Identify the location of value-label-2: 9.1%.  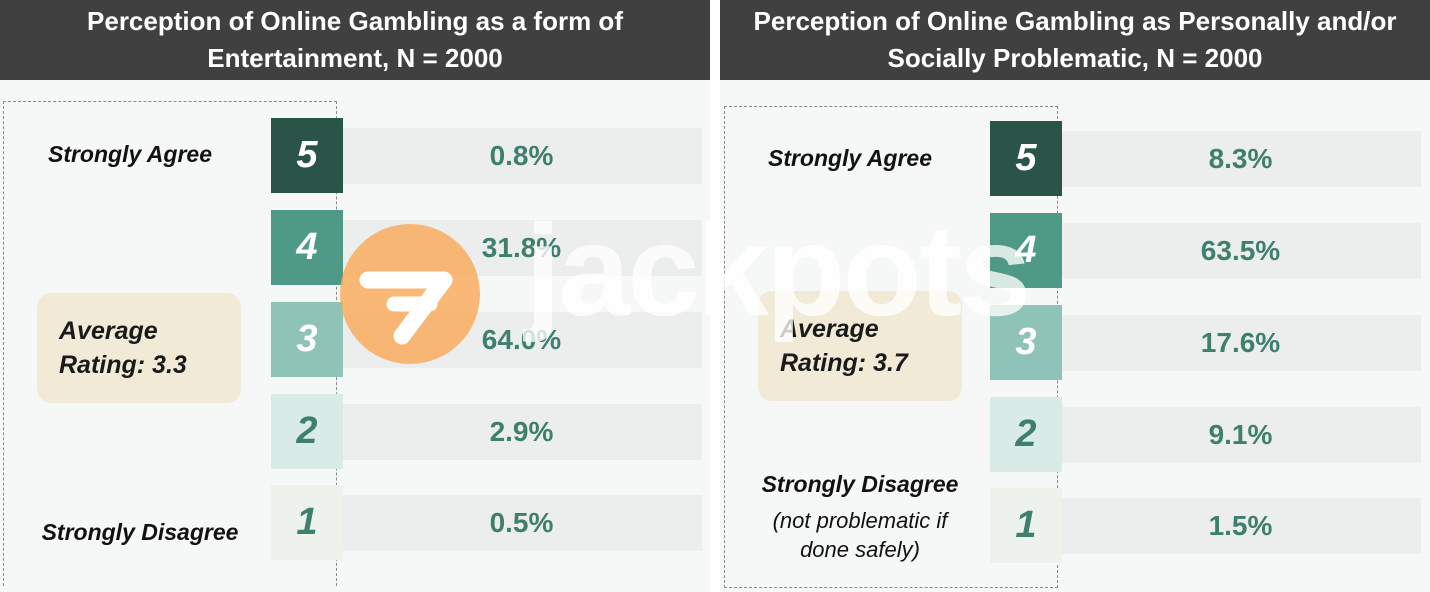
(1240, 435).